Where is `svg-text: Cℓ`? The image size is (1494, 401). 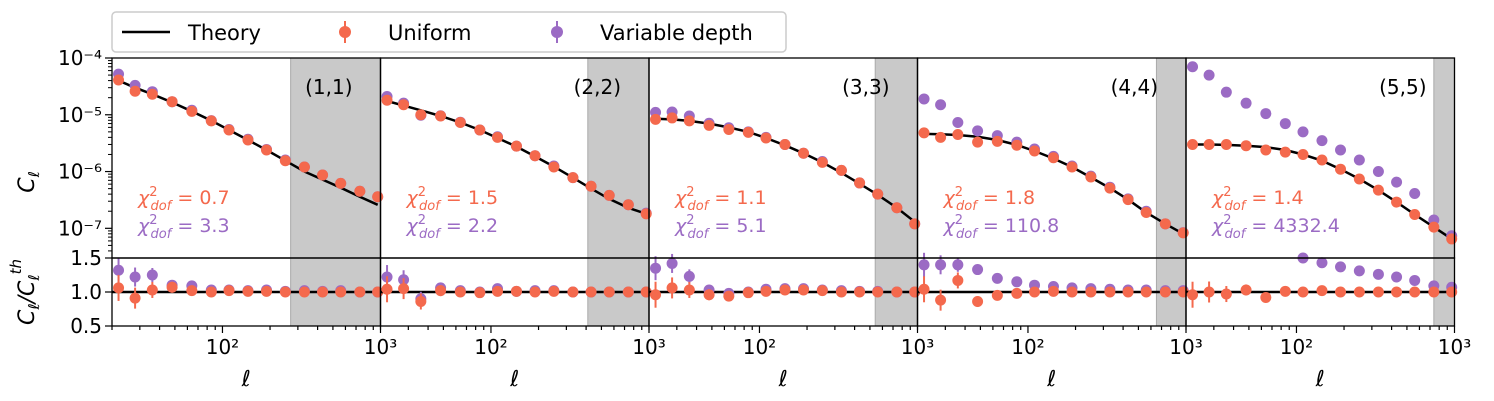
svg-text: Cℓ is located at coordinates (29, 182).